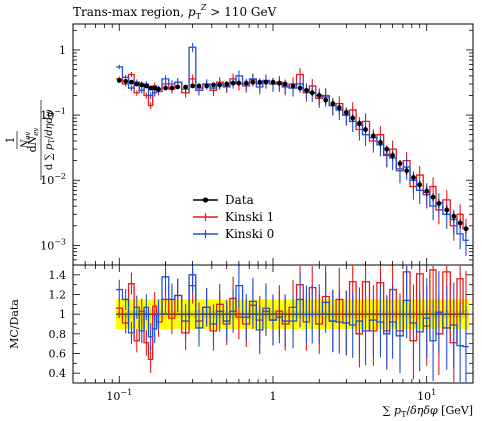 The width and height of the screenshot is (482, 421). Describe the element at coordinates (53, 179) in the screenshot. I see `main-y-tick-label: 10⁻²` at that location.